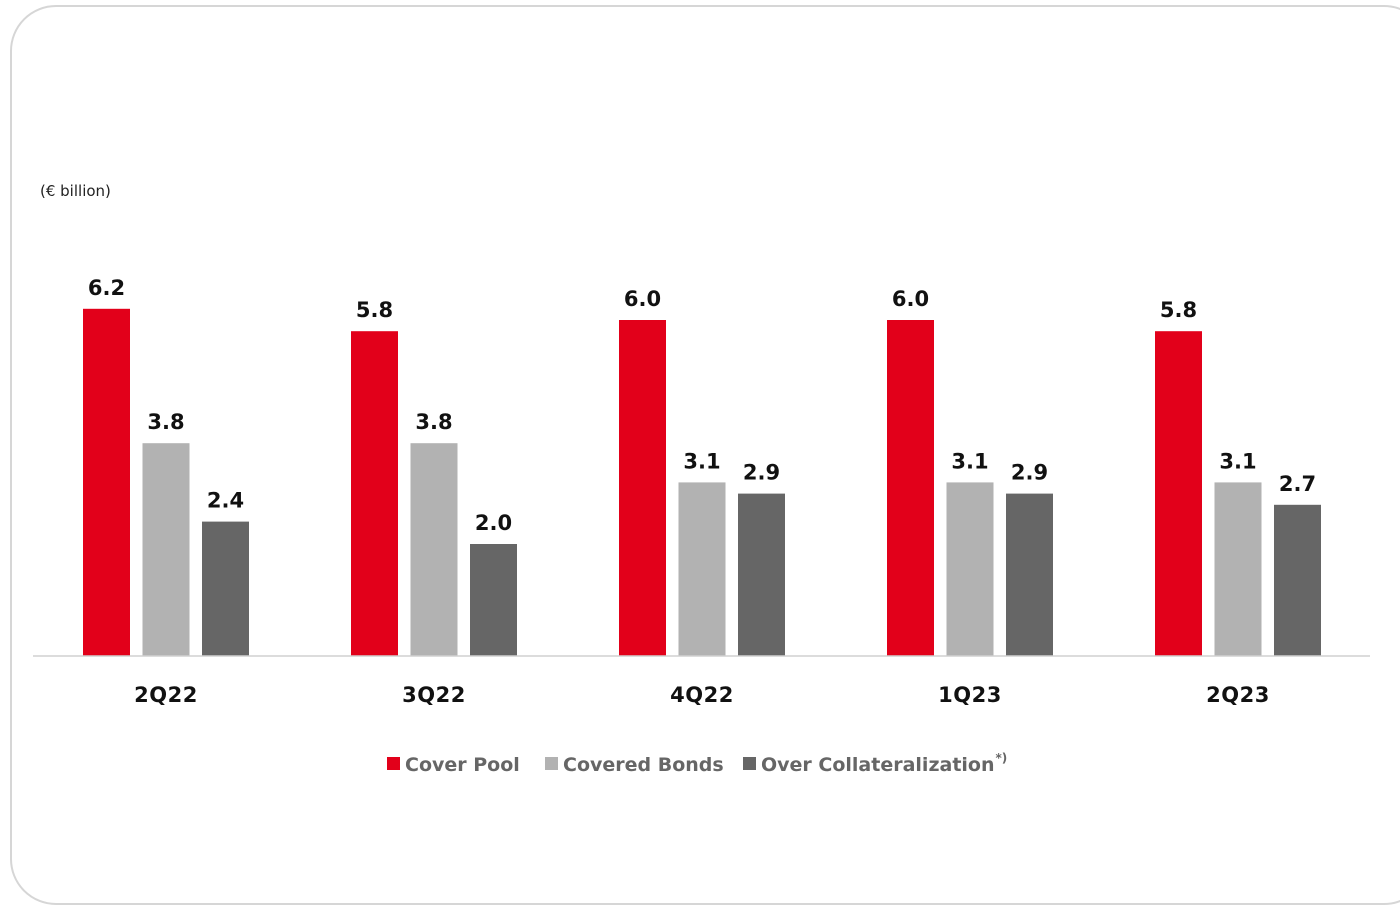 Image resolution: width=1400 pixels, height=905 pixels. I want to click on bar-covered-bonds-4q22, so click(702, 569).